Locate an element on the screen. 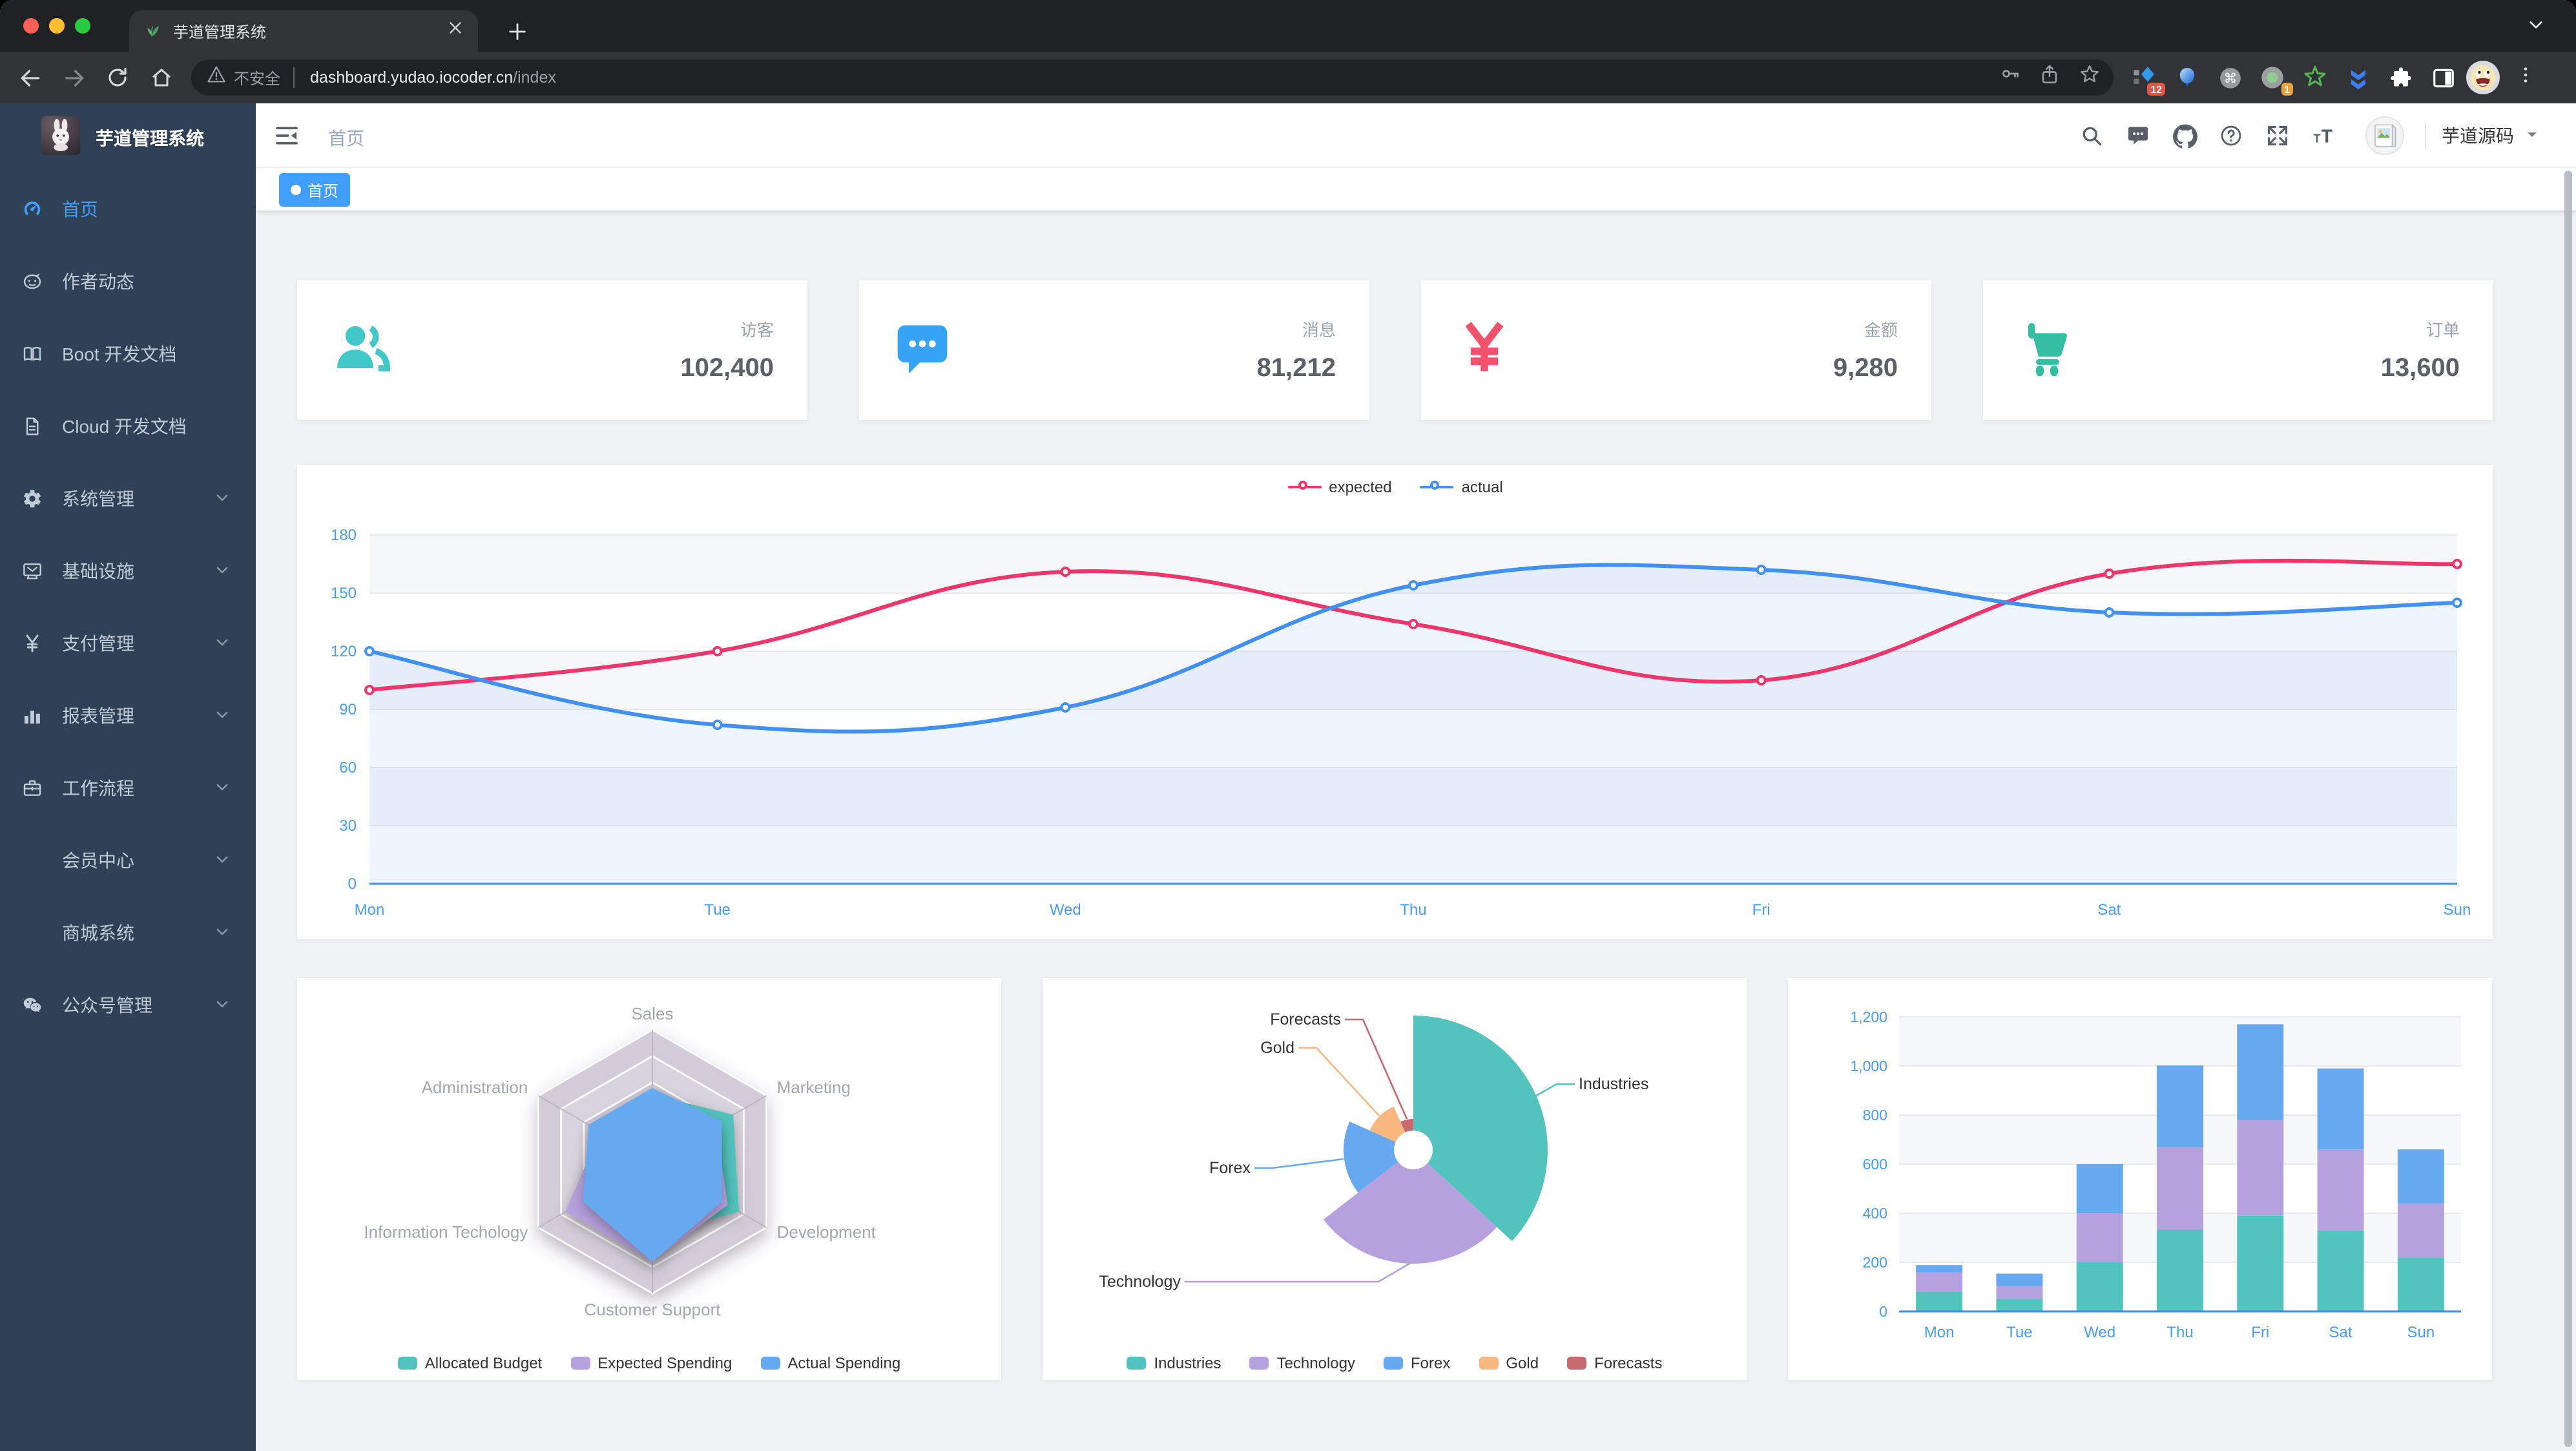 This screenshot has height=1451, width=2576. chart-icon is located at coordinates (32, 715).